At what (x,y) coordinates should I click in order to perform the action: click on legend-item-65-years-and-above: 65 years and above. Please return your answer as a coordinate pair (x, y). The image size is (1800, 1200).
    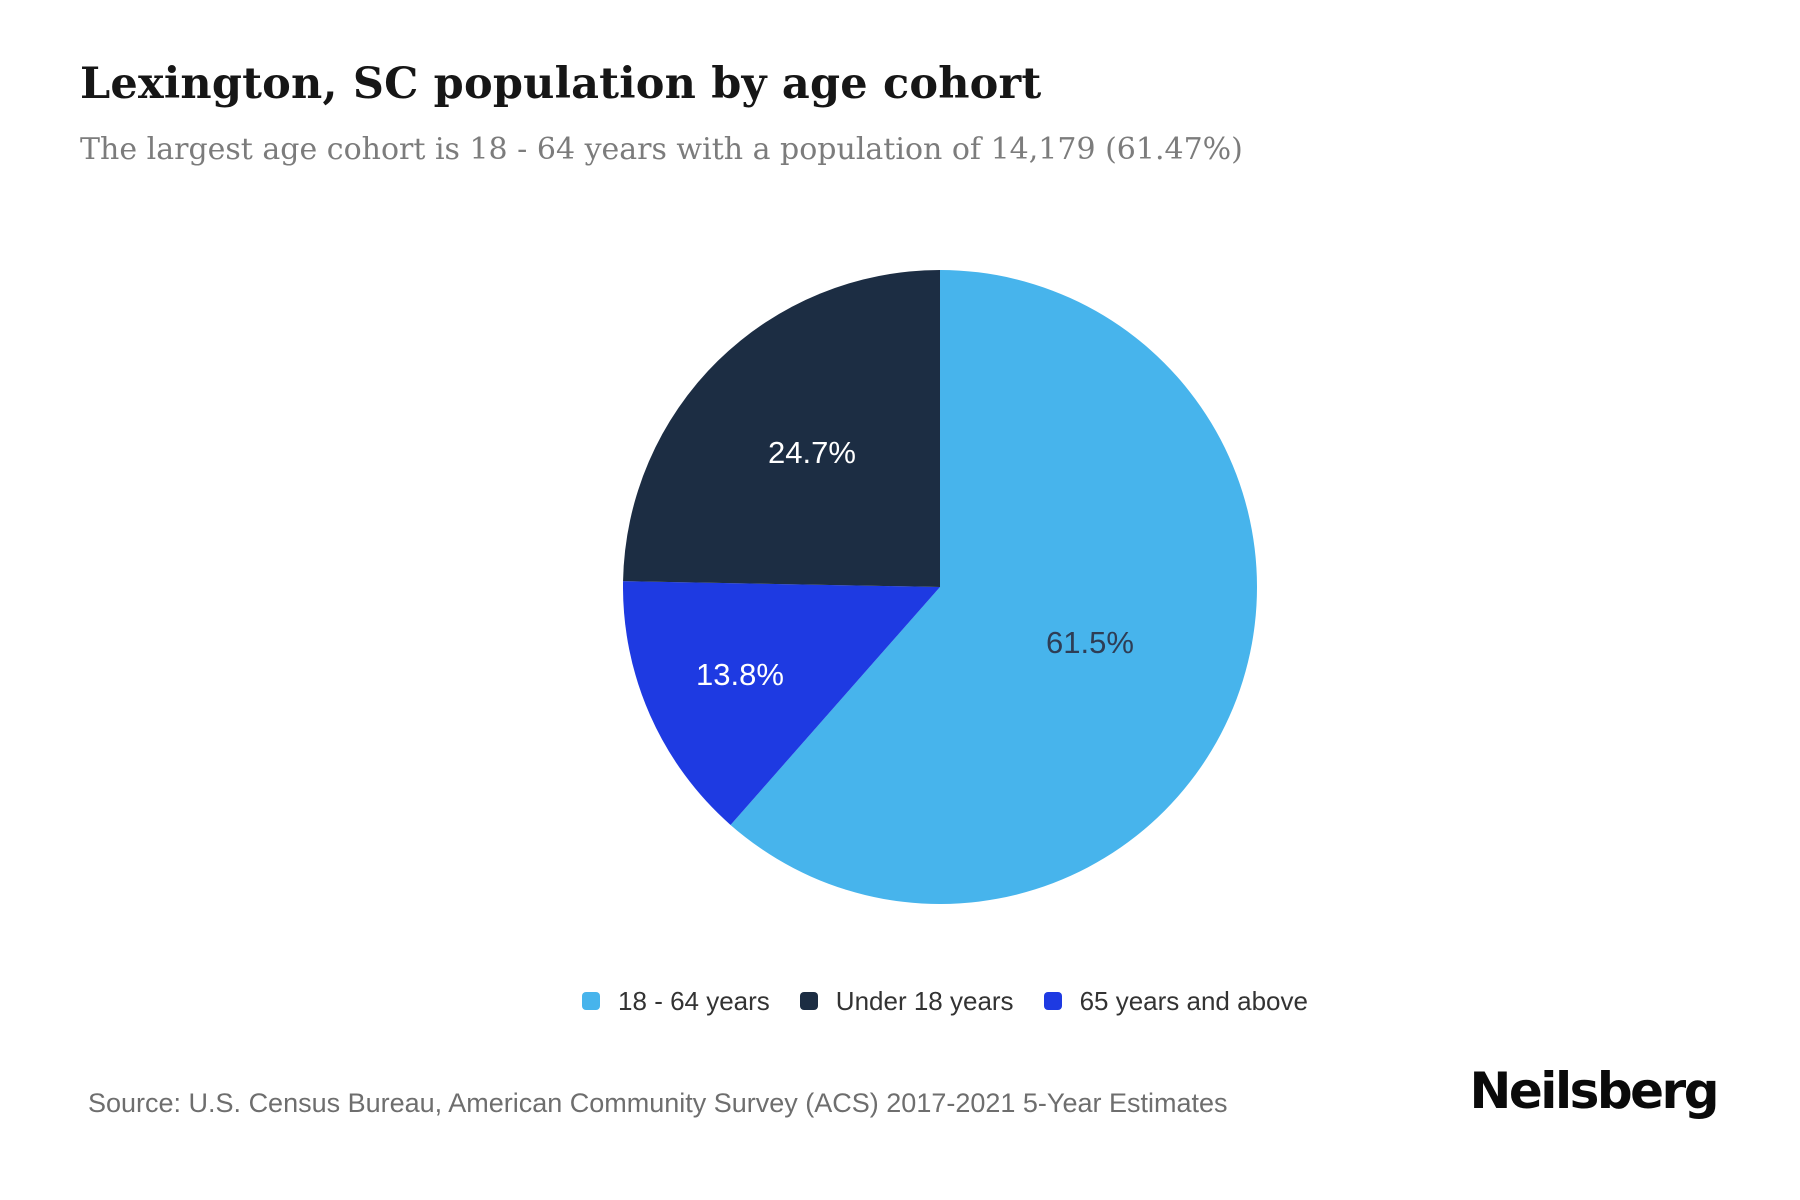
    Looking at the image, I should click on (1175, 1001).